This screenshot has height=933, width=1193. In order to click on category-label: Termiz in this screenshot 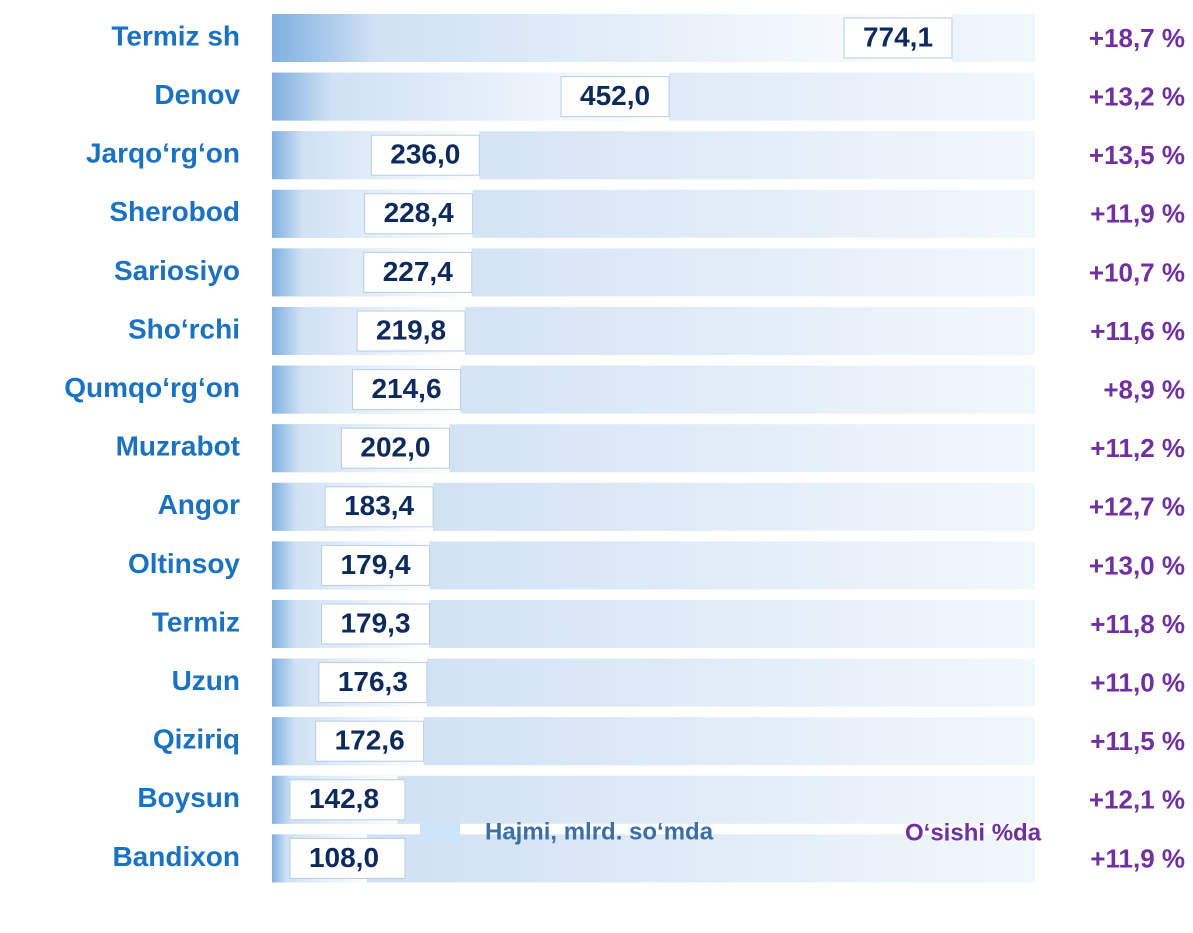, I will do `click(196, 621)`.